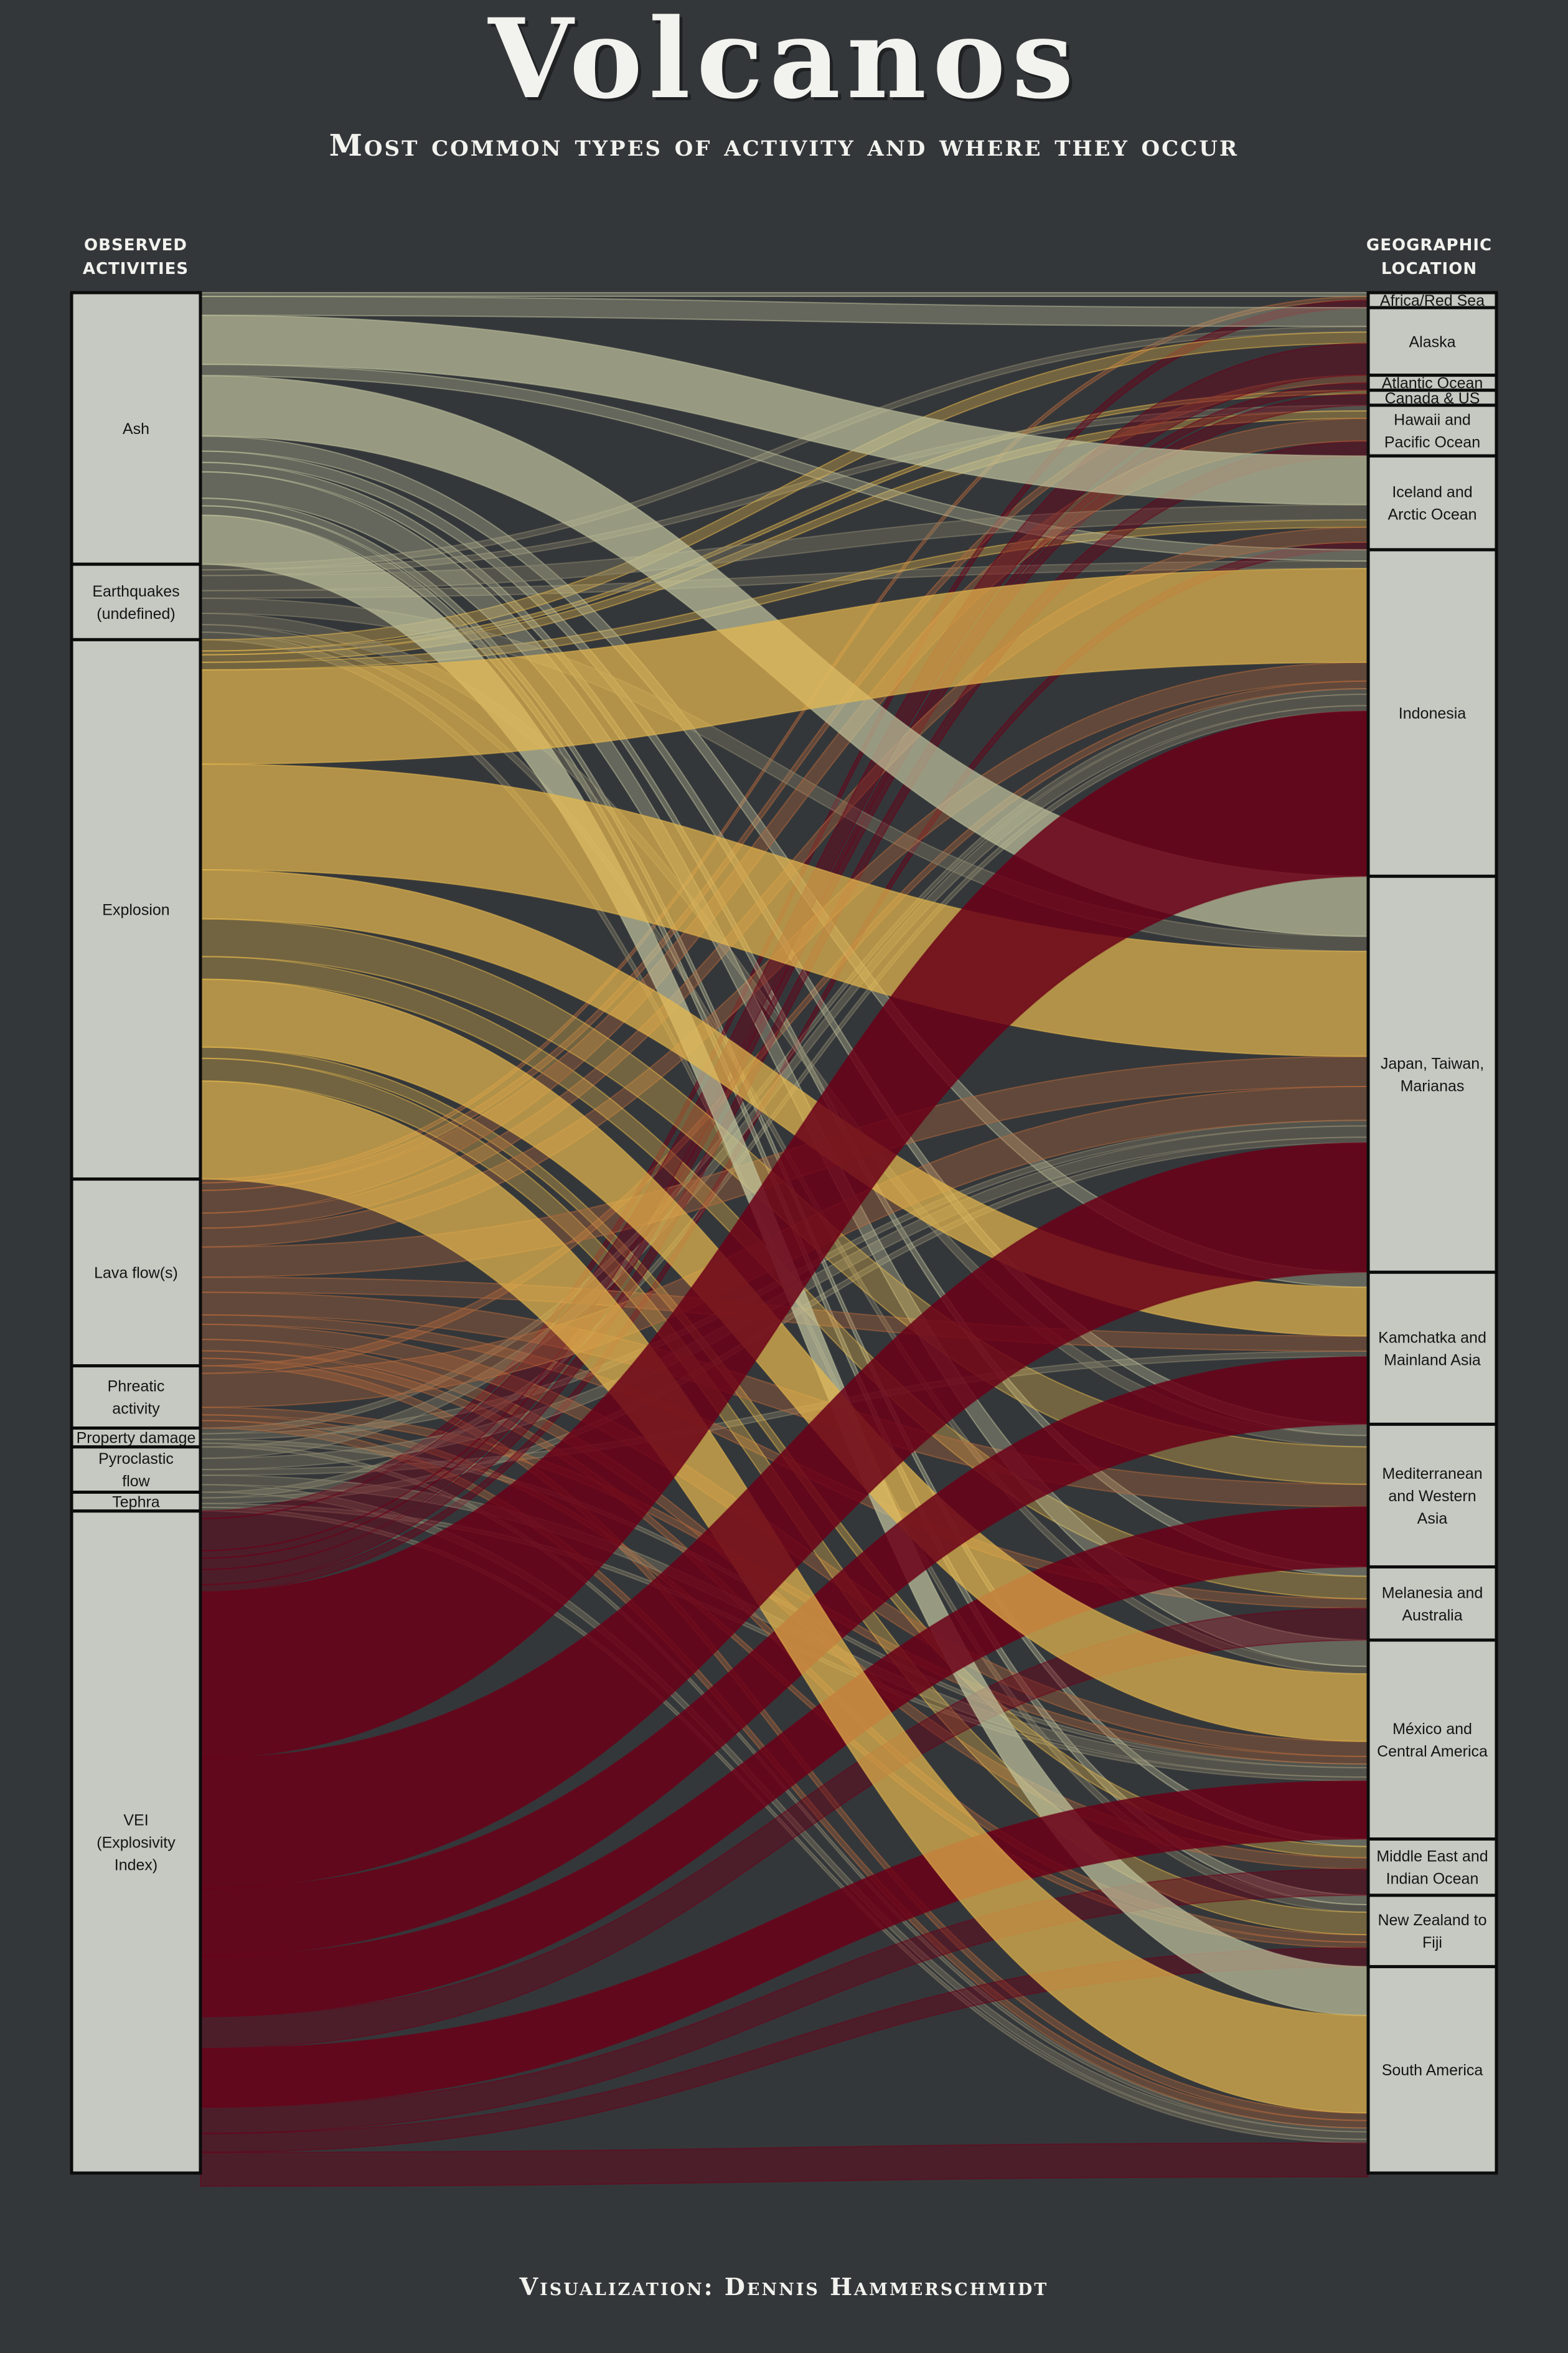  I want to click on right-node-label-hawaii: Hawaii and Pacific Ocean, so click(1432, 431).